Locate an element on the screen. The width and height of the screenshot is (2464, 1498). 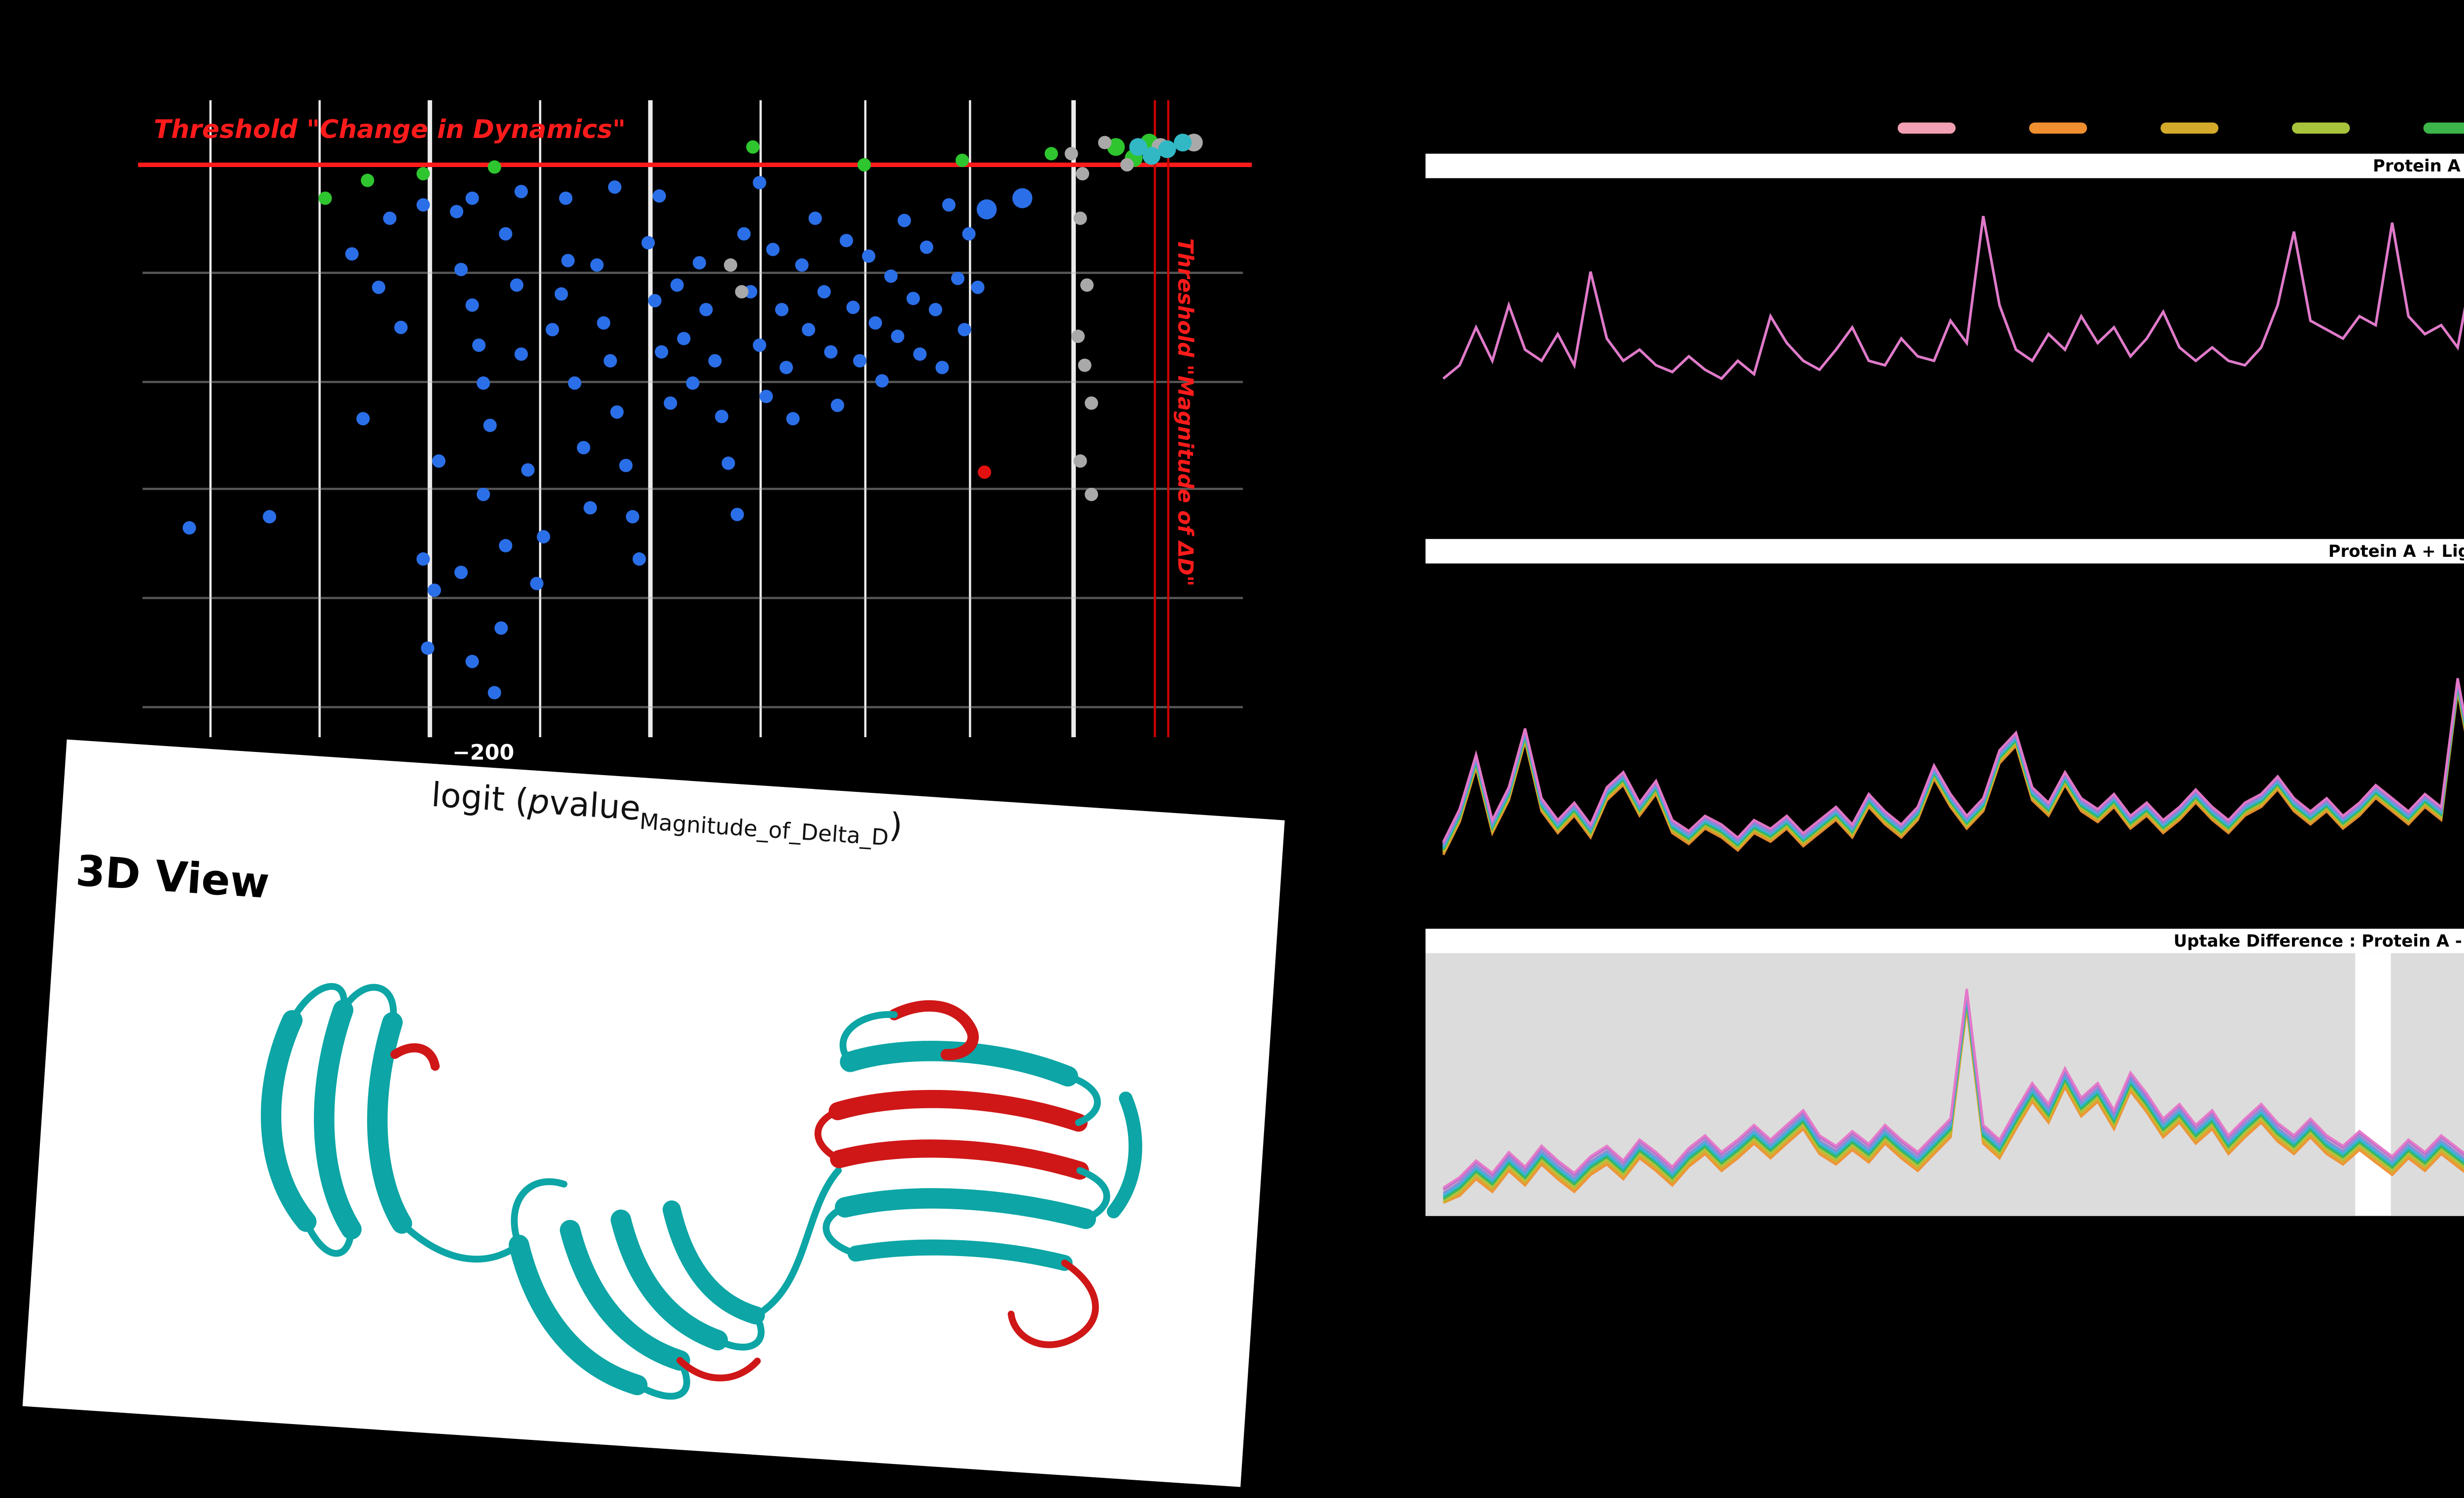
uptake-chart-protein-a-ligand is located at coordinates (1945, 742).